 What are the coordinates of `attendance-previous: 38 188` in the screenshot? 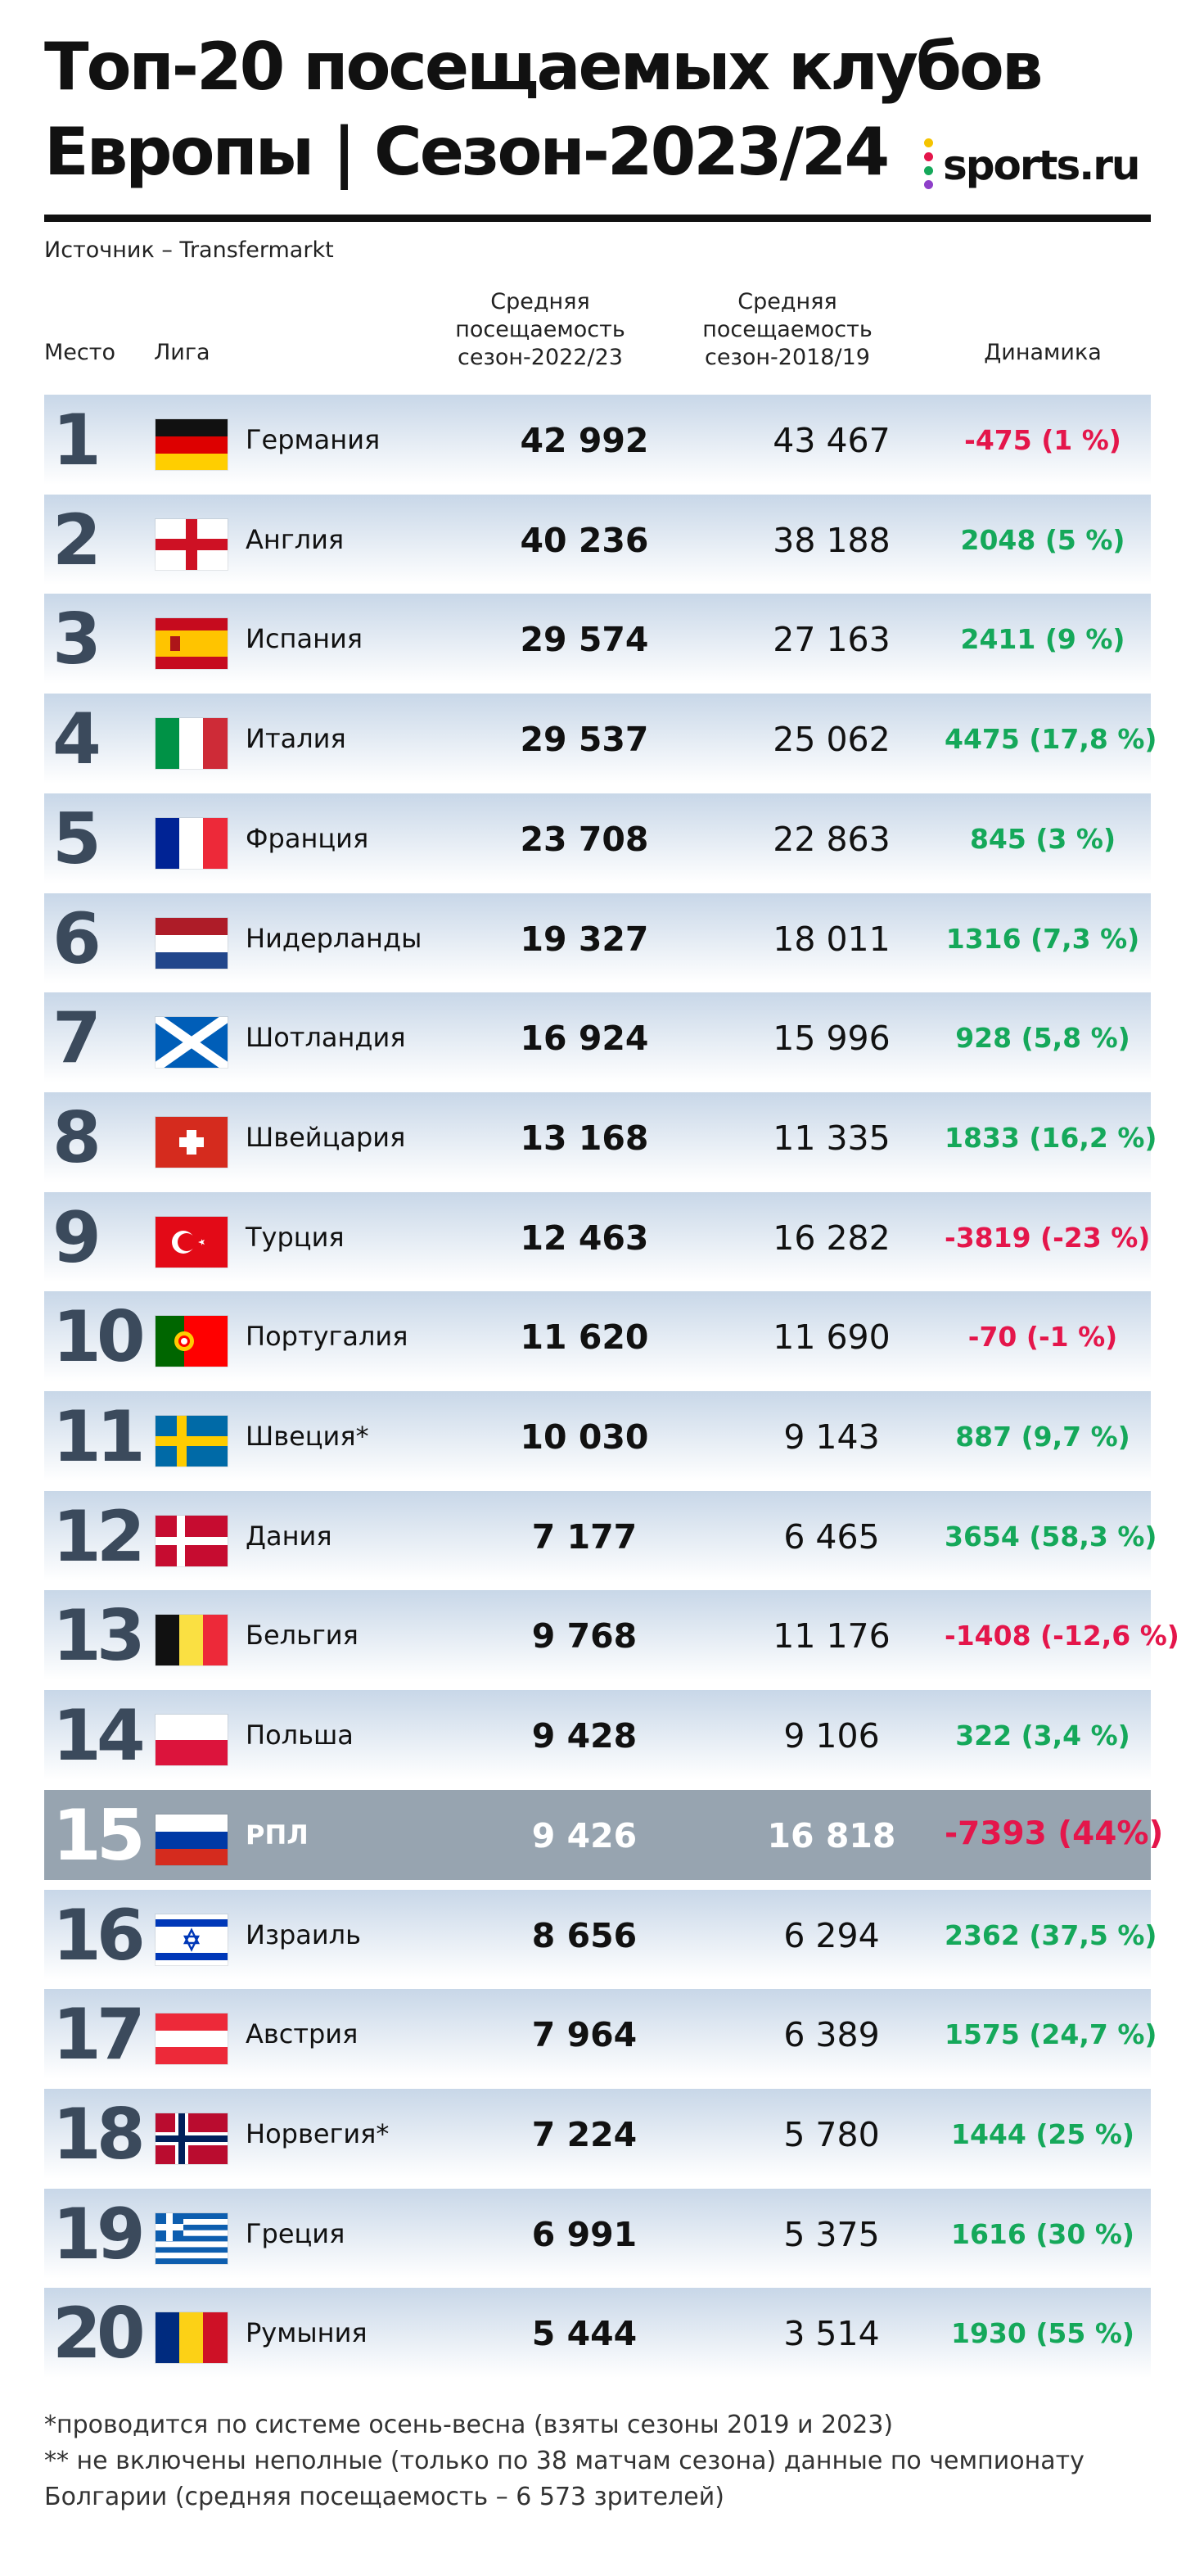 It's located at (832, 540).